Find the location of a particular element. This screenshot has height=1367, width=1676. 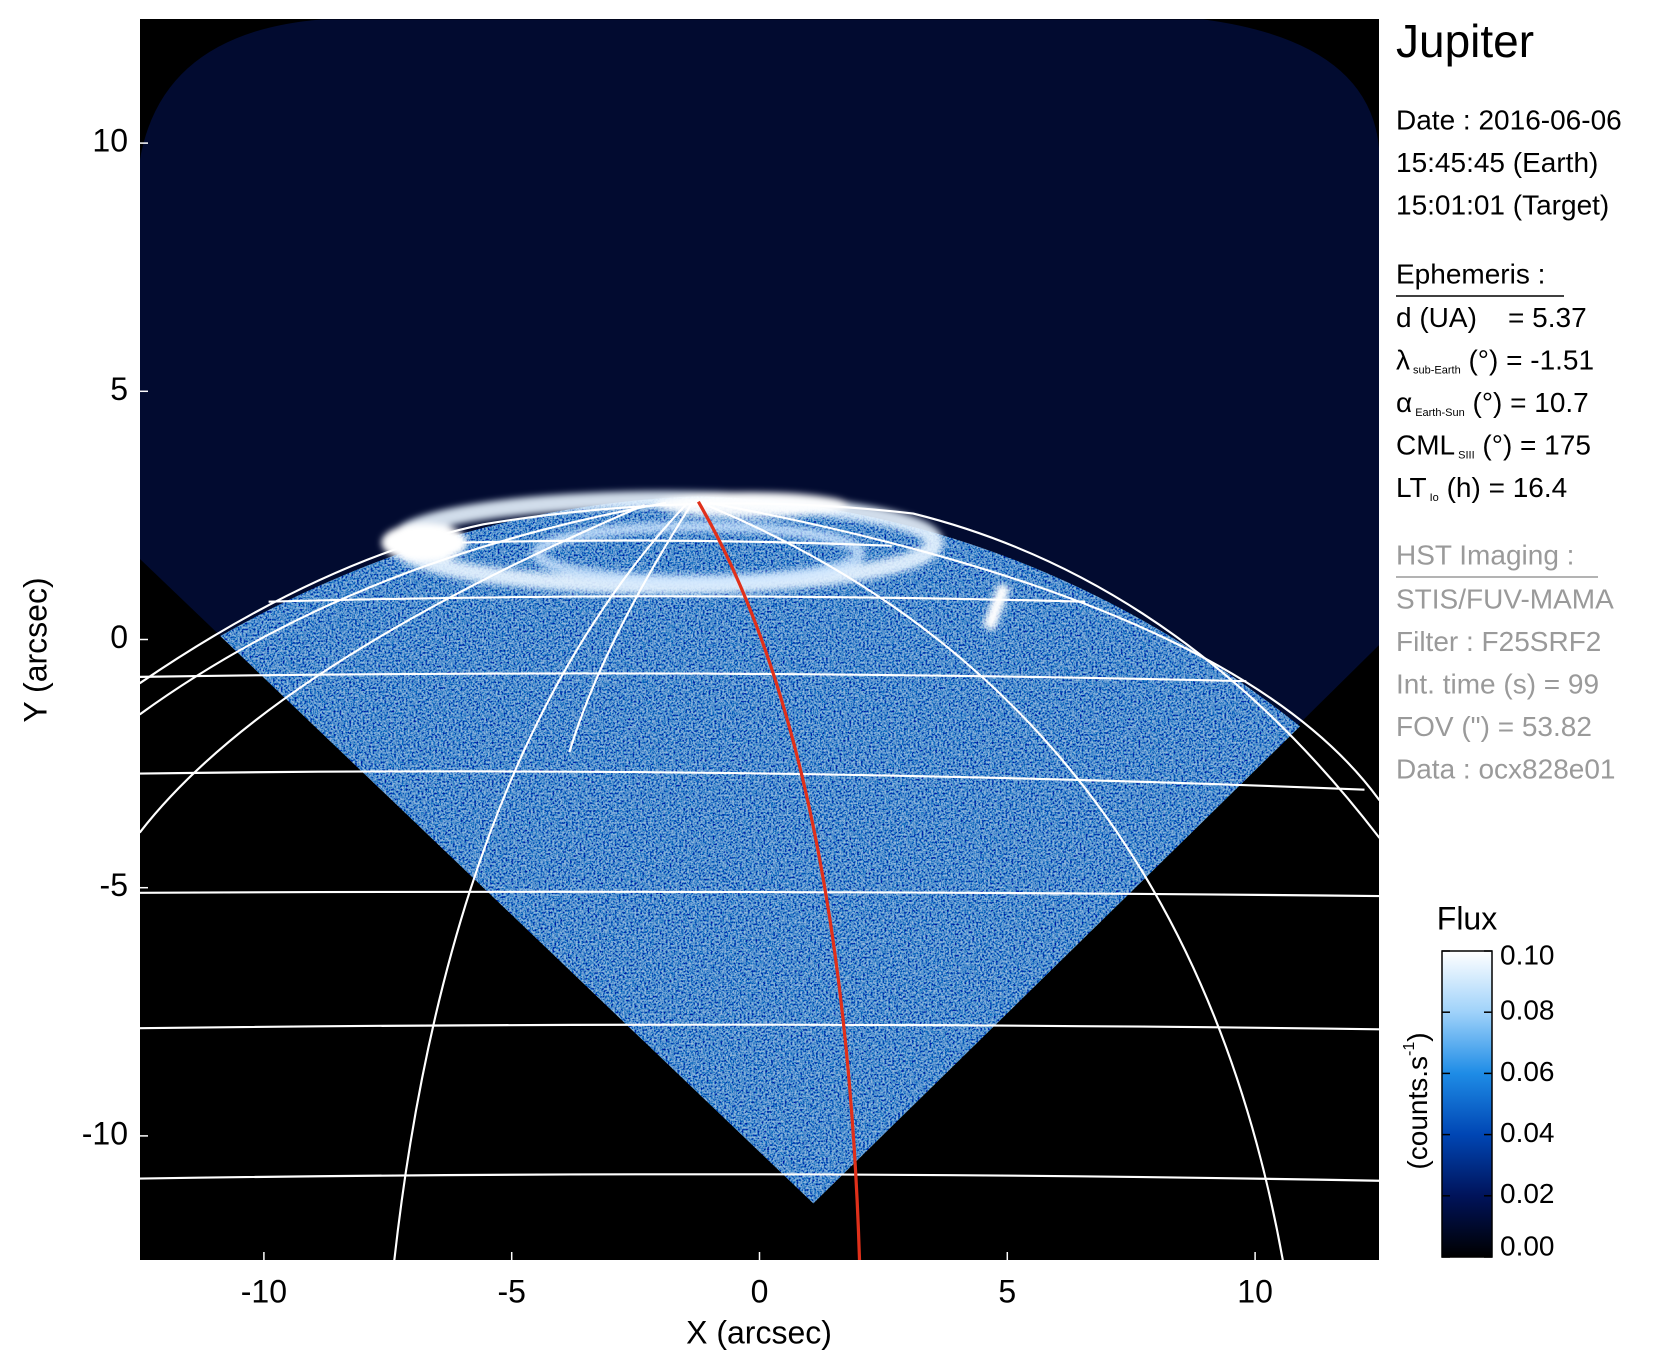

colorbar-tick-label: 0.06 is located at coordinates (1527, 1071).